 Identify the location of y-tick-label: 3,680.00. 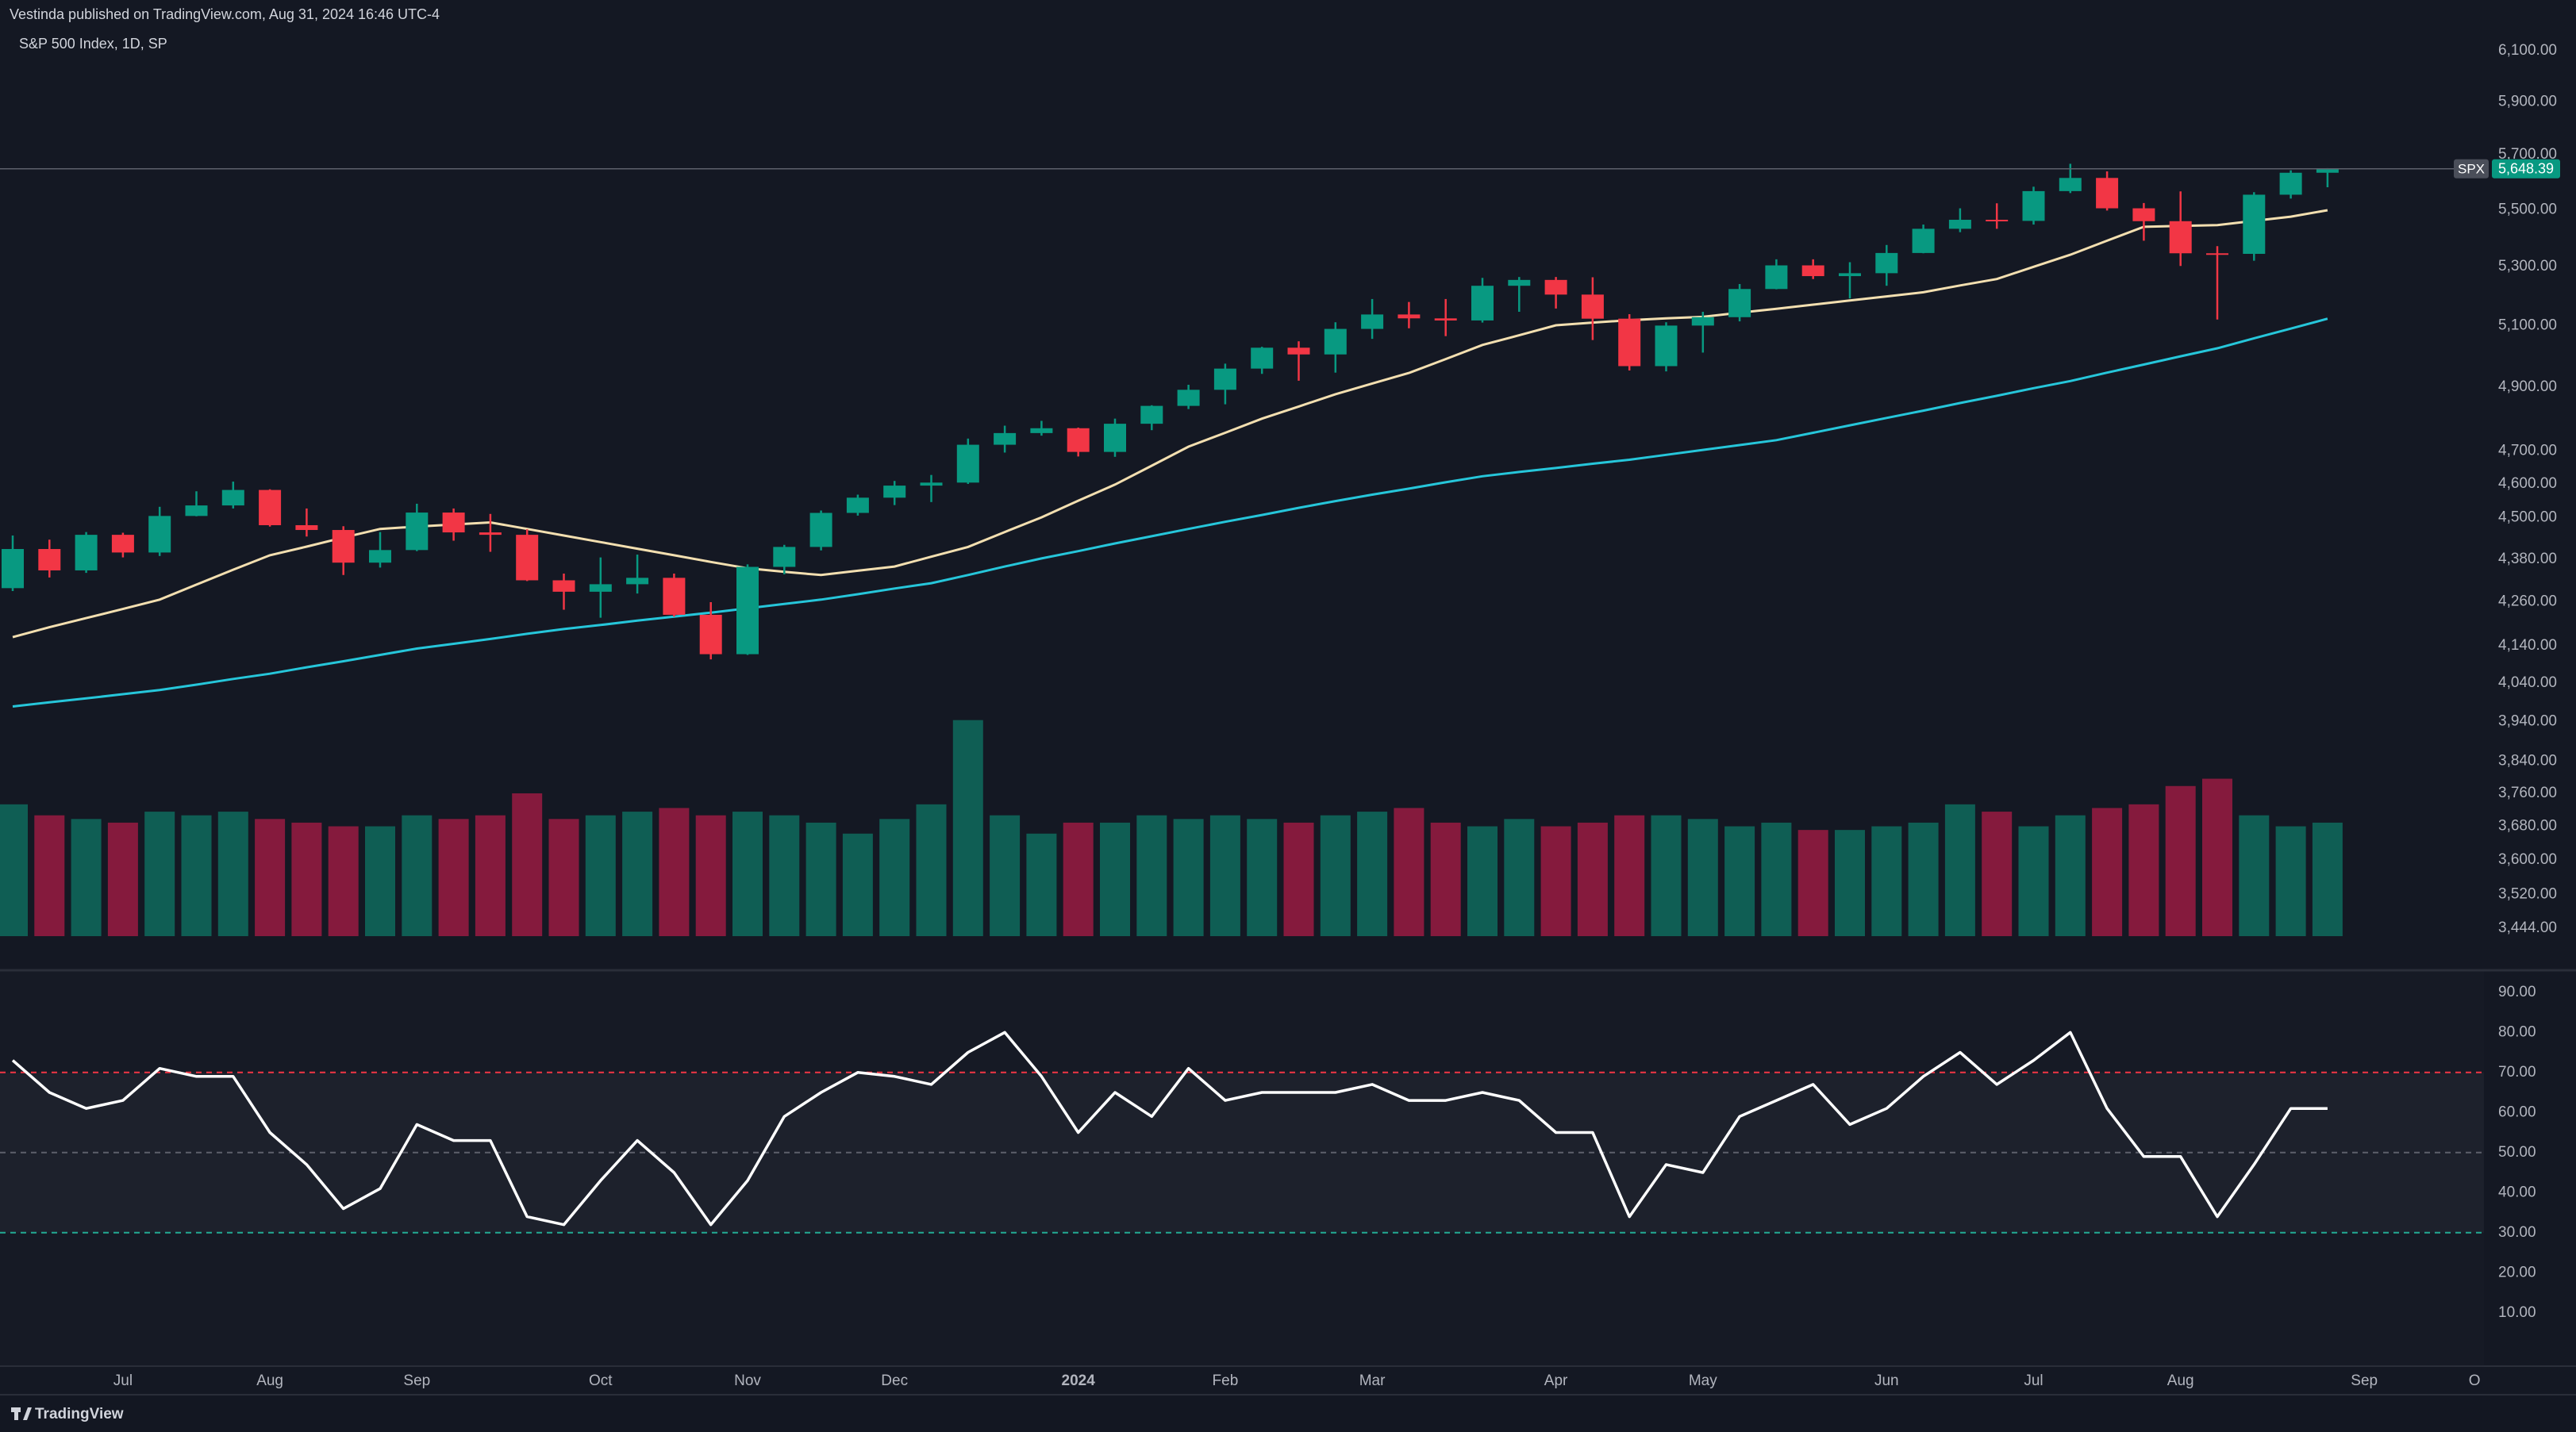
(2527, 827).